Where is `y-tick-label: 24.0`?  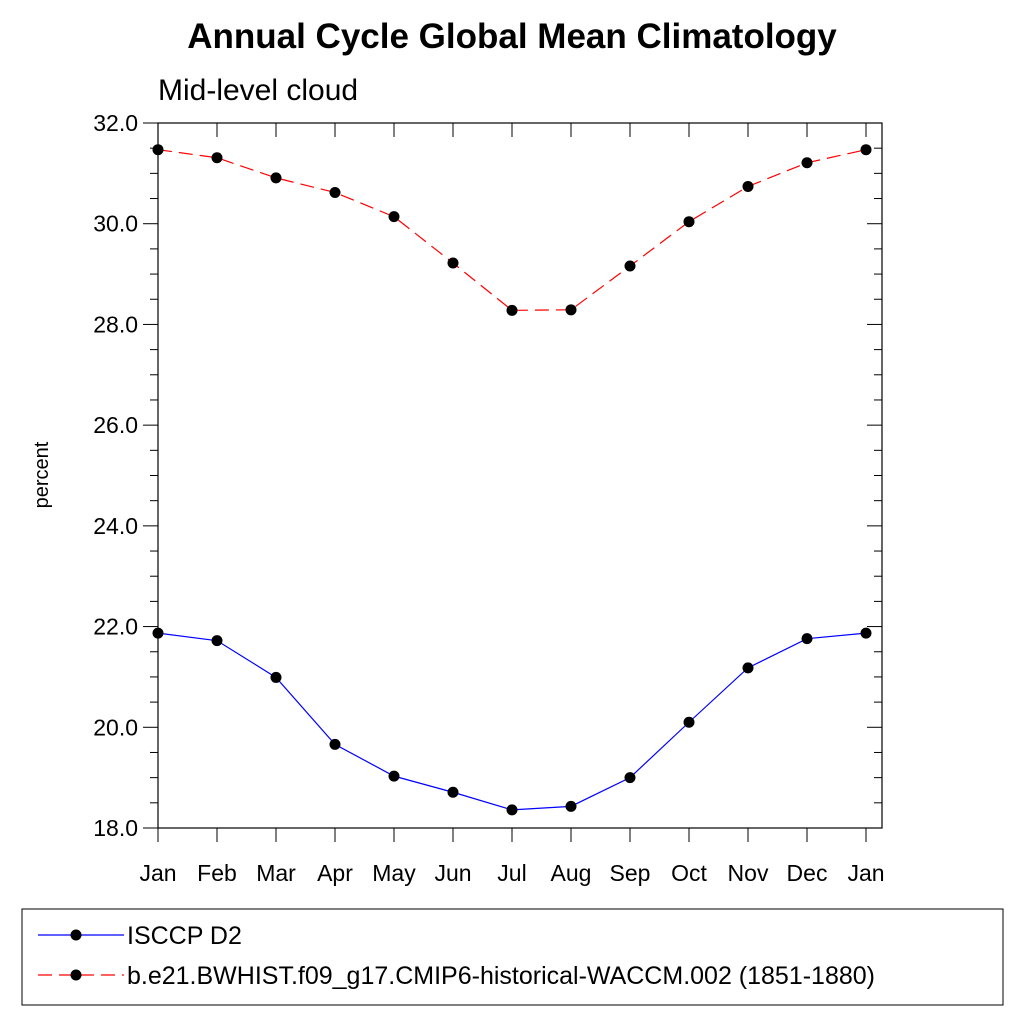
y-tick-label: 24.0 is located at coordinates (115, 526).